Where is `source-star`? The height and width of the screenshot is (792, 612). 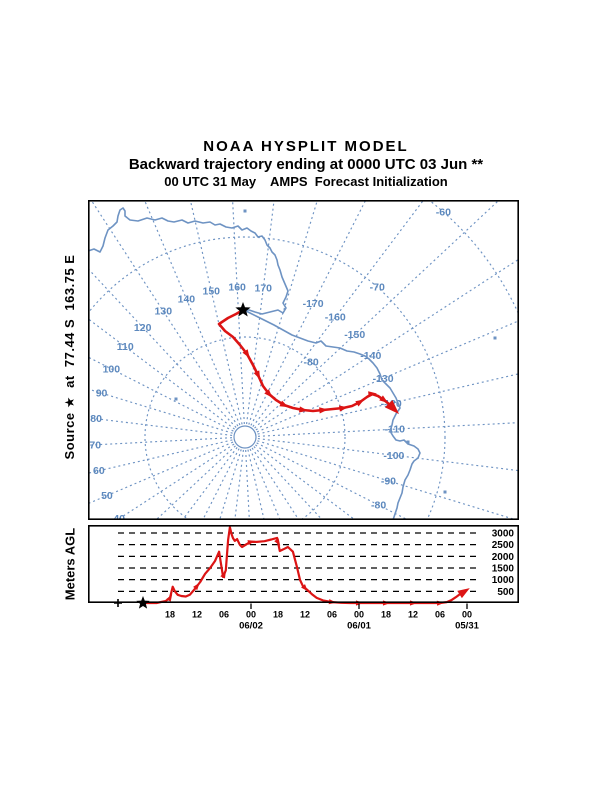
source-star is located at coordinates (243, 309).